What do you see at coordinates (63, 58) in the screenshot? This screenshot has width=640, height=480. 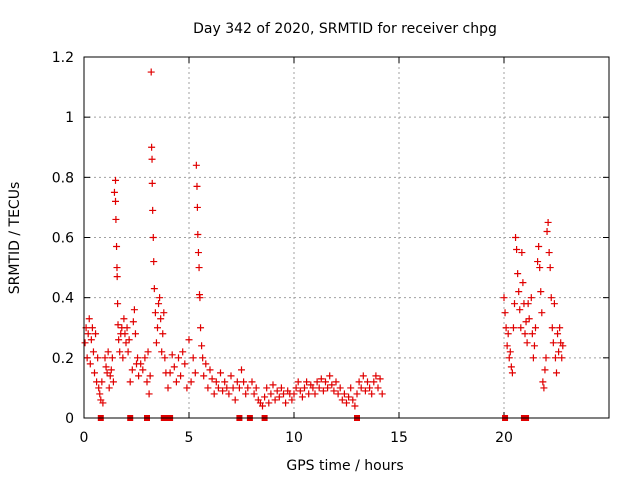 I see `y-tick-label: 1.2` at bounding box center [63, 58].